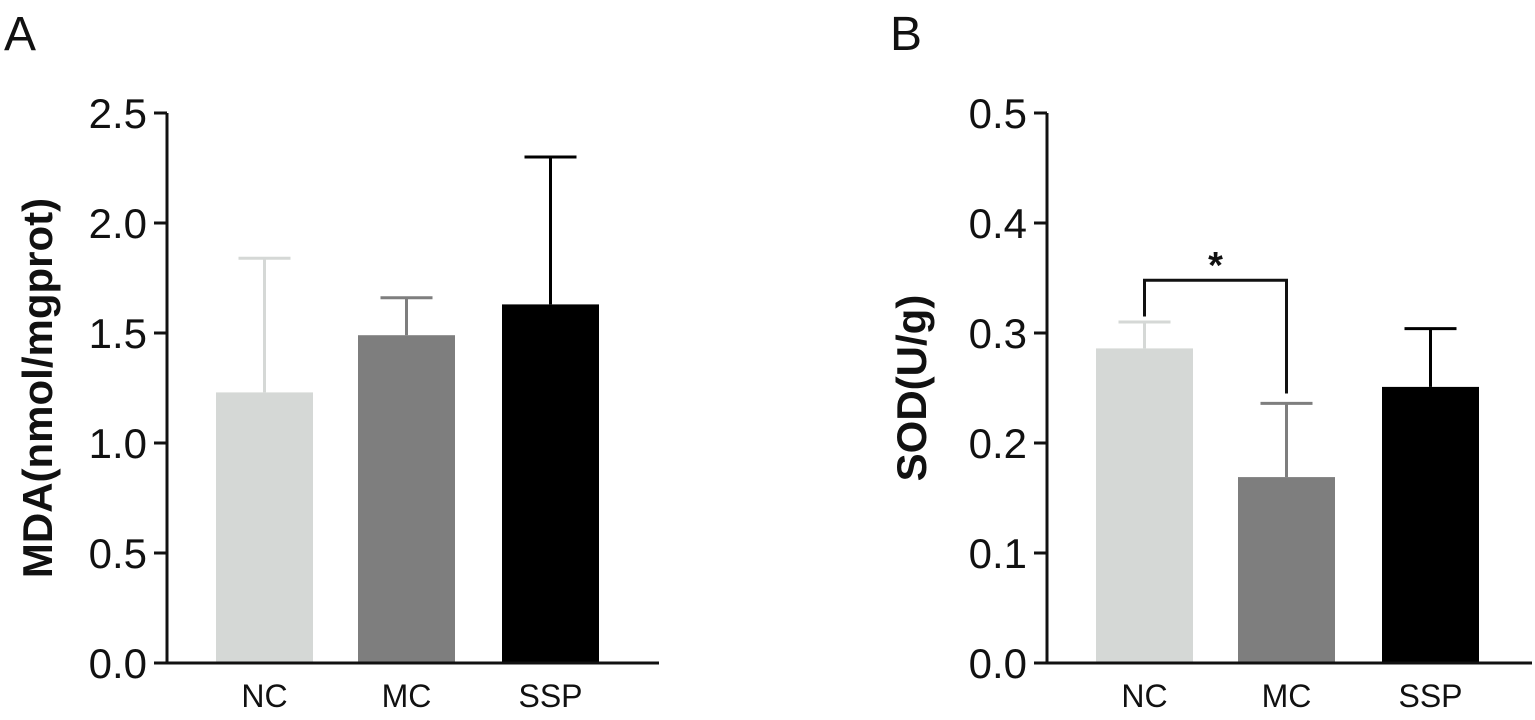 Image resolution: width=1535 pixels, height=720 pixels. Describe the element at coordinates (998, 553) in the screenshot. I see `y-tick-label: 0.1` at that location.